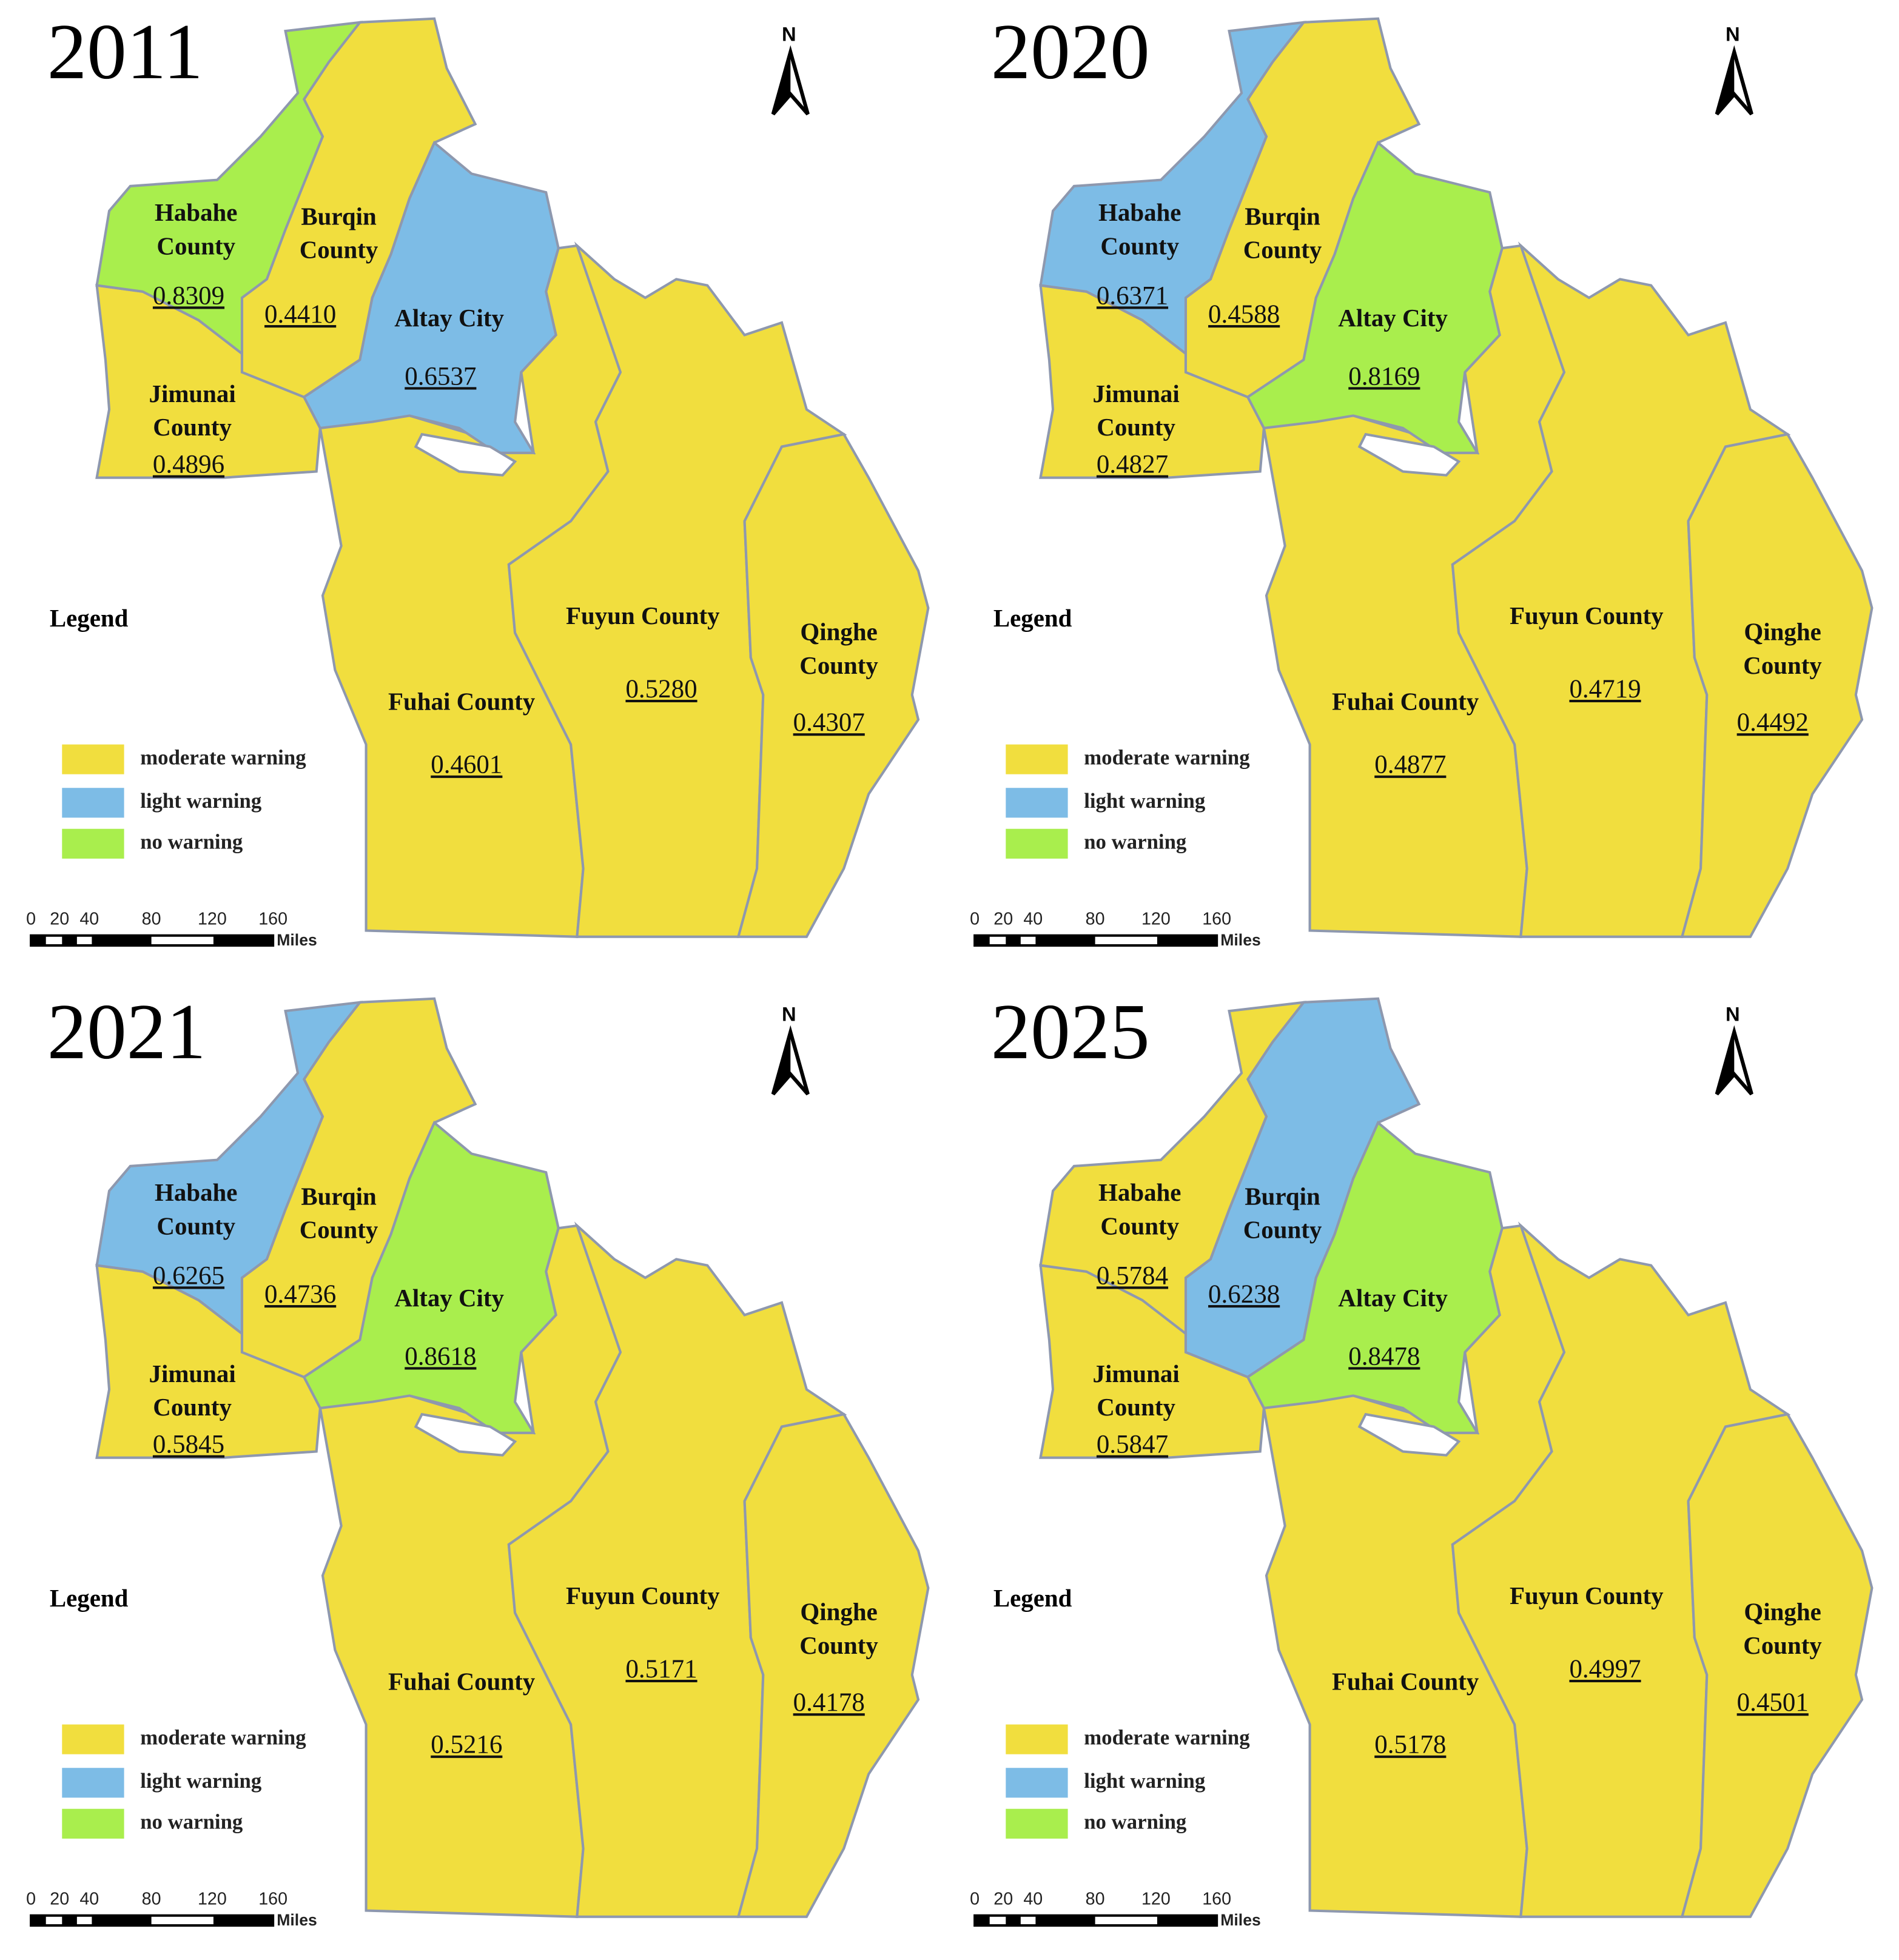 The width and height of the screenshot is (1899, 1960). What do you see at coordinates (1605, 1668) in the screenshot?
I see `region-value: 0.4997` at bounding box center [1605, 1668].